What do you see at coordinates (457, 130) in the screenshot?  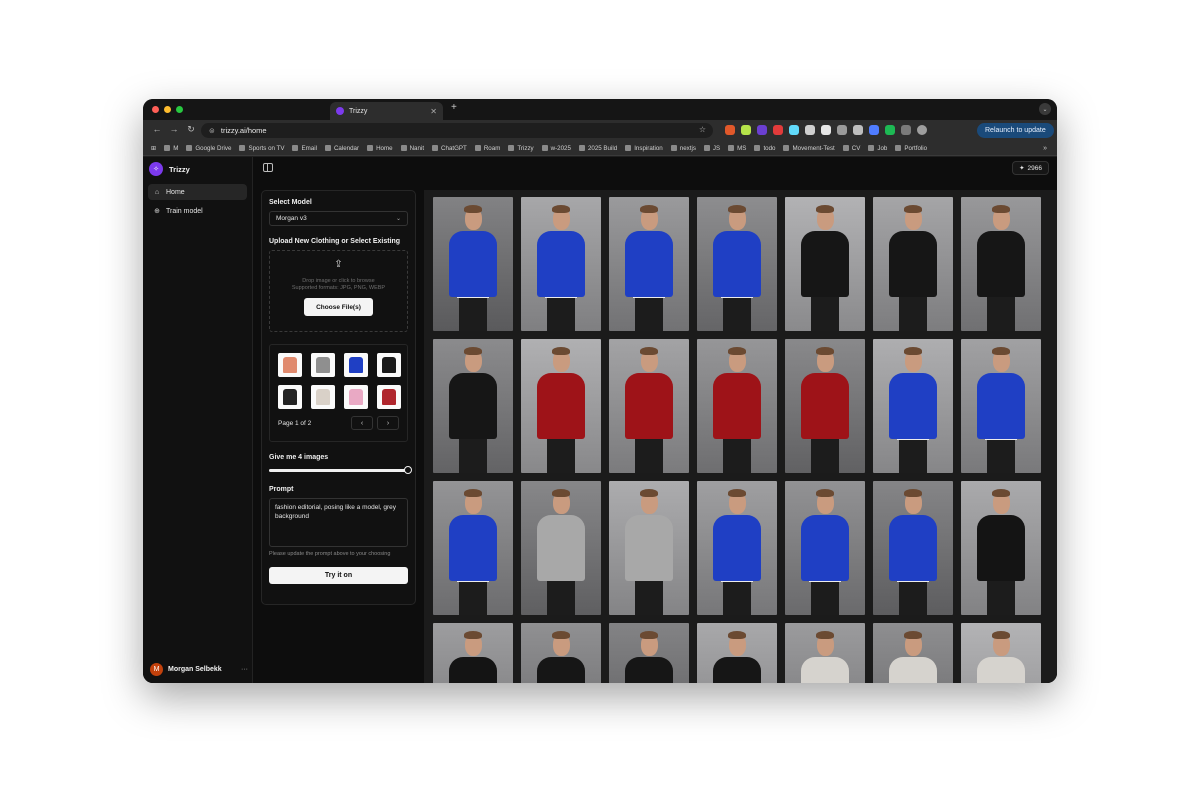 I see `address-bar: ⊜ trizzy.ai/home ☆` at bounding box center [457, 130].